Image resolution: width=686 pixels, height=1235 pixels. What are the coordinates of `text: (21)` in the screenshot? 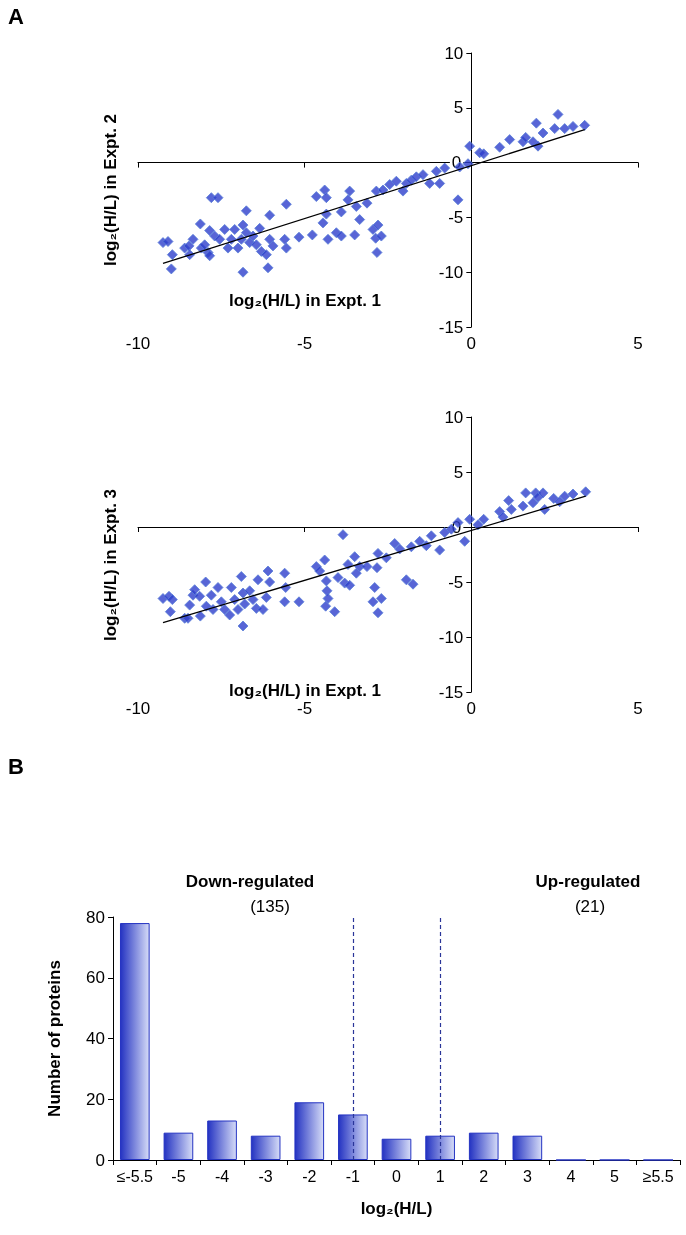 It's located at (590, 906).